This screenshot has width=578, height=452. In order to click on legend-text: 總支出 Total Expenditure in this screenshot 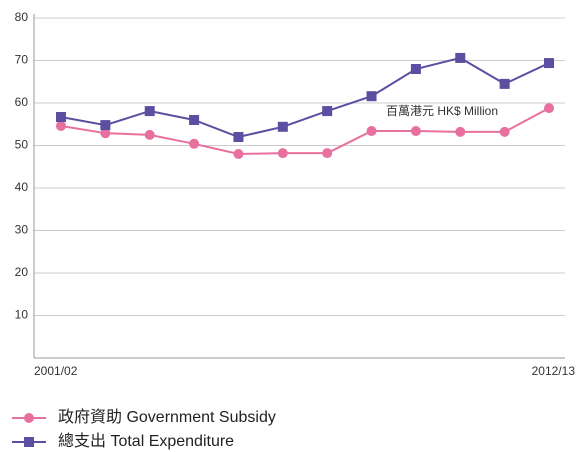, I will do `click(146, 441)`.